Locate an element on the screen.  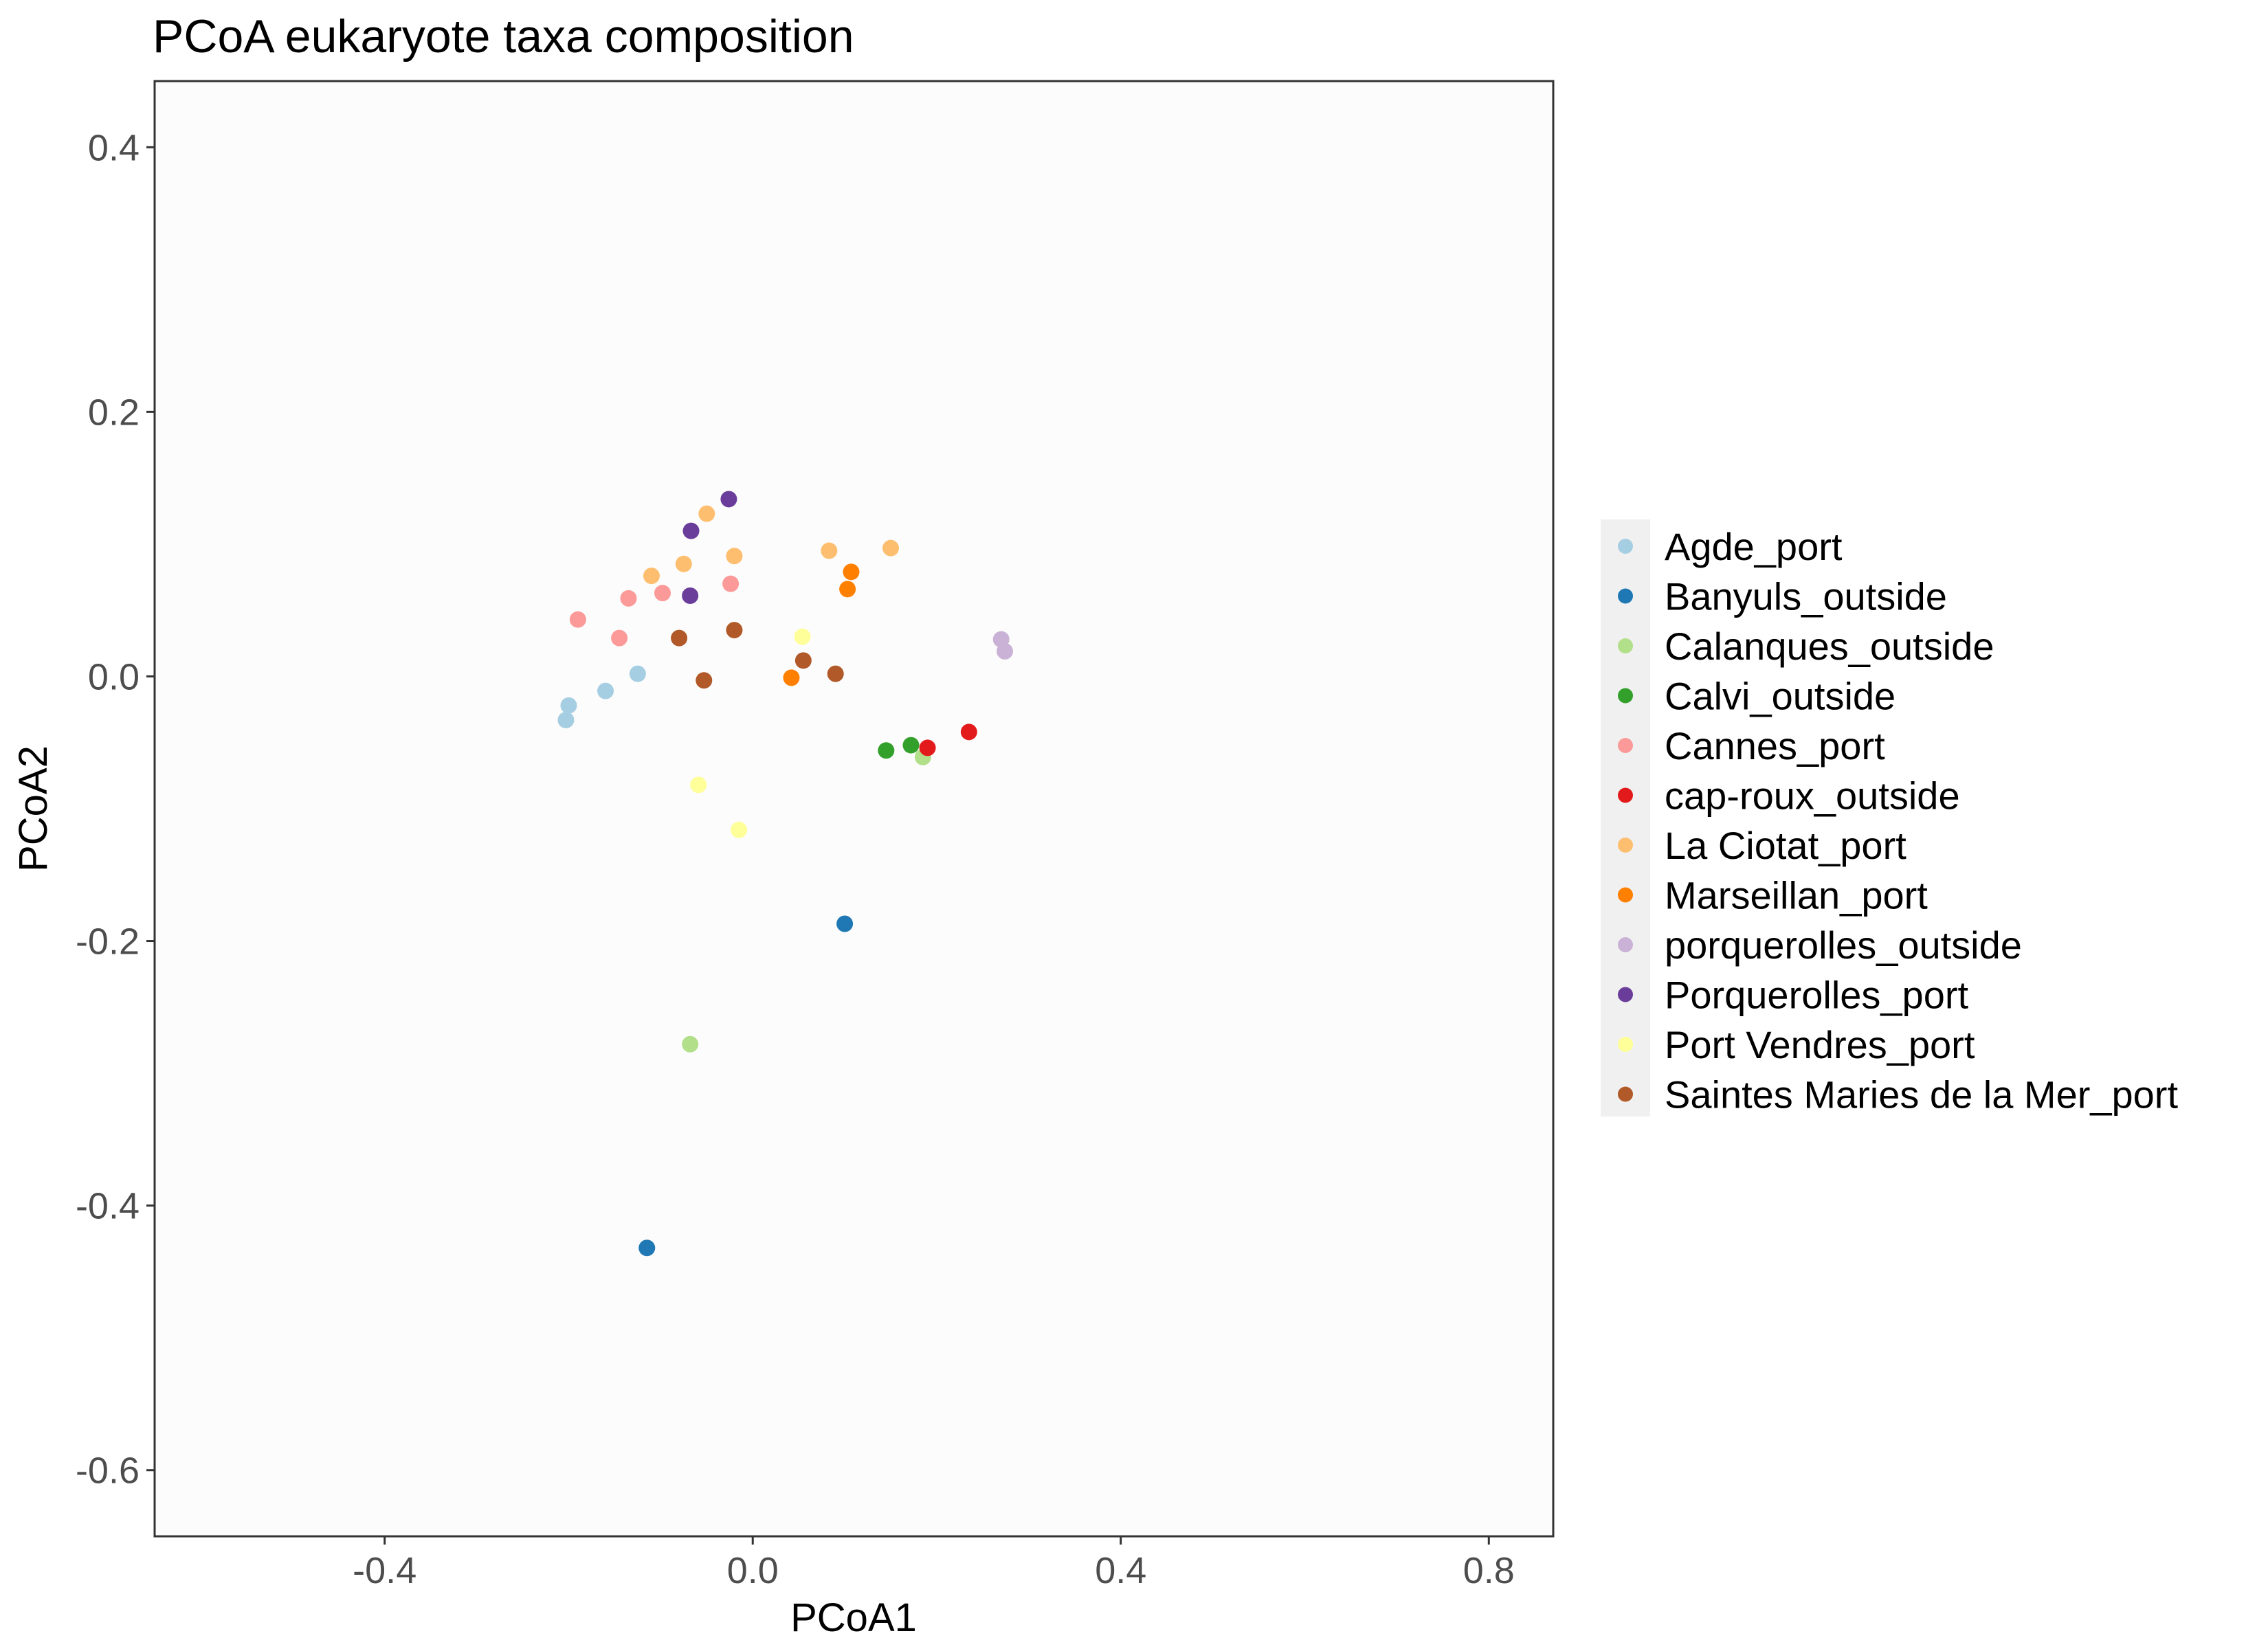
y-tick-label: 0.0 is located at coordinates (114, 676).